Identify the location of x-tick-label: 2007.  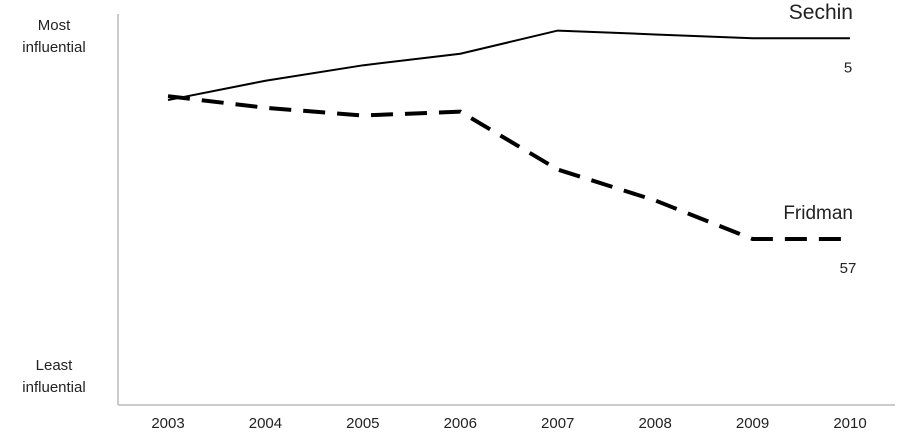
(557, 423).